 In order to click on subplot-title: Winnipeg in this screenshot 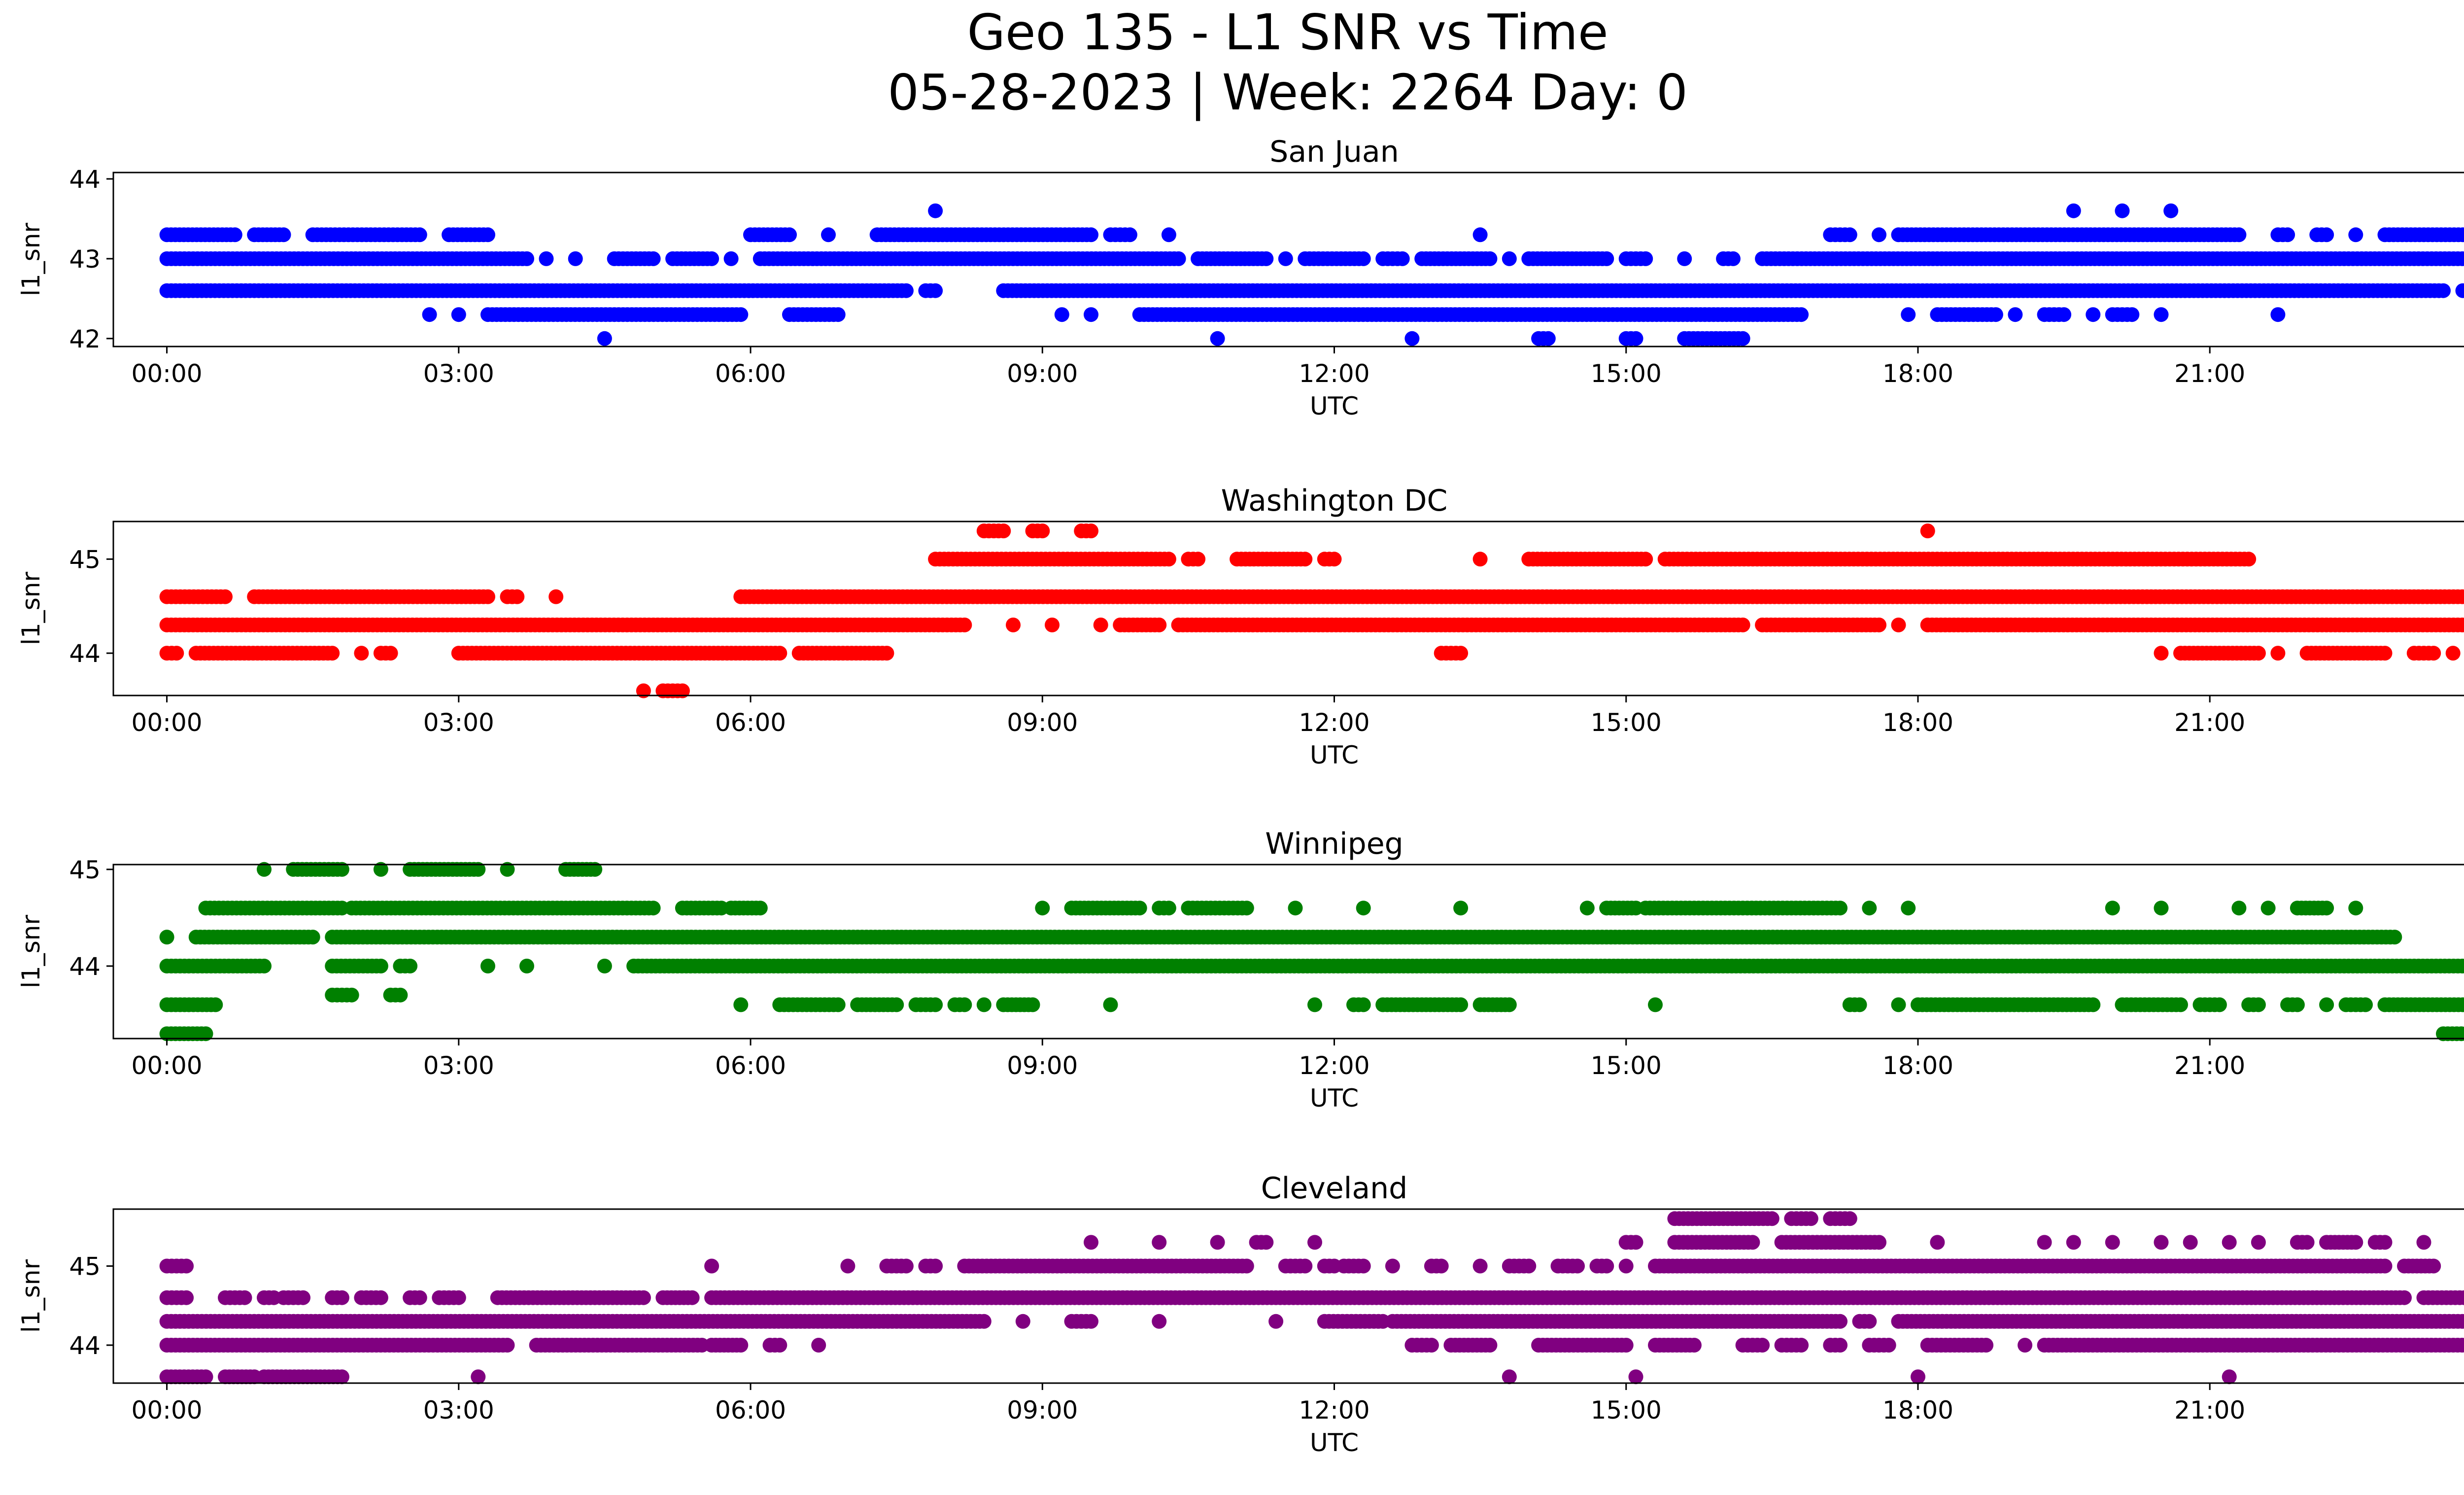, I will do `click(1334, 844)`.